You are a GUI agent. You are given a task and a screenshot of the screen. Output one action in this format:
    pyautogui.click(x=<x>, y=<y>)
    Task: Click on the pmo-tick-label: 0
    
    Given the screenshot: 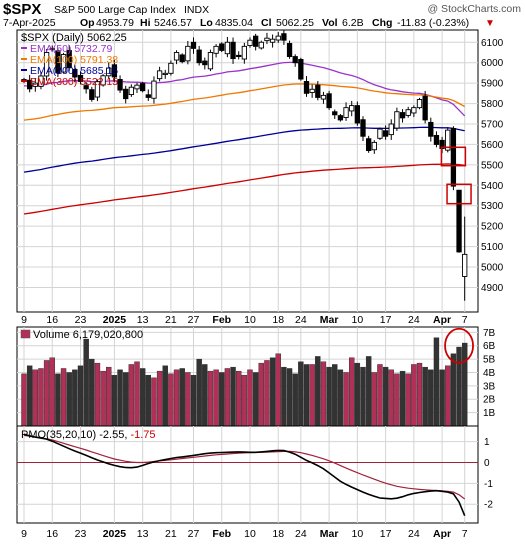 What is the action you would take?
    pyautogui.click(x=487, y=463)
    